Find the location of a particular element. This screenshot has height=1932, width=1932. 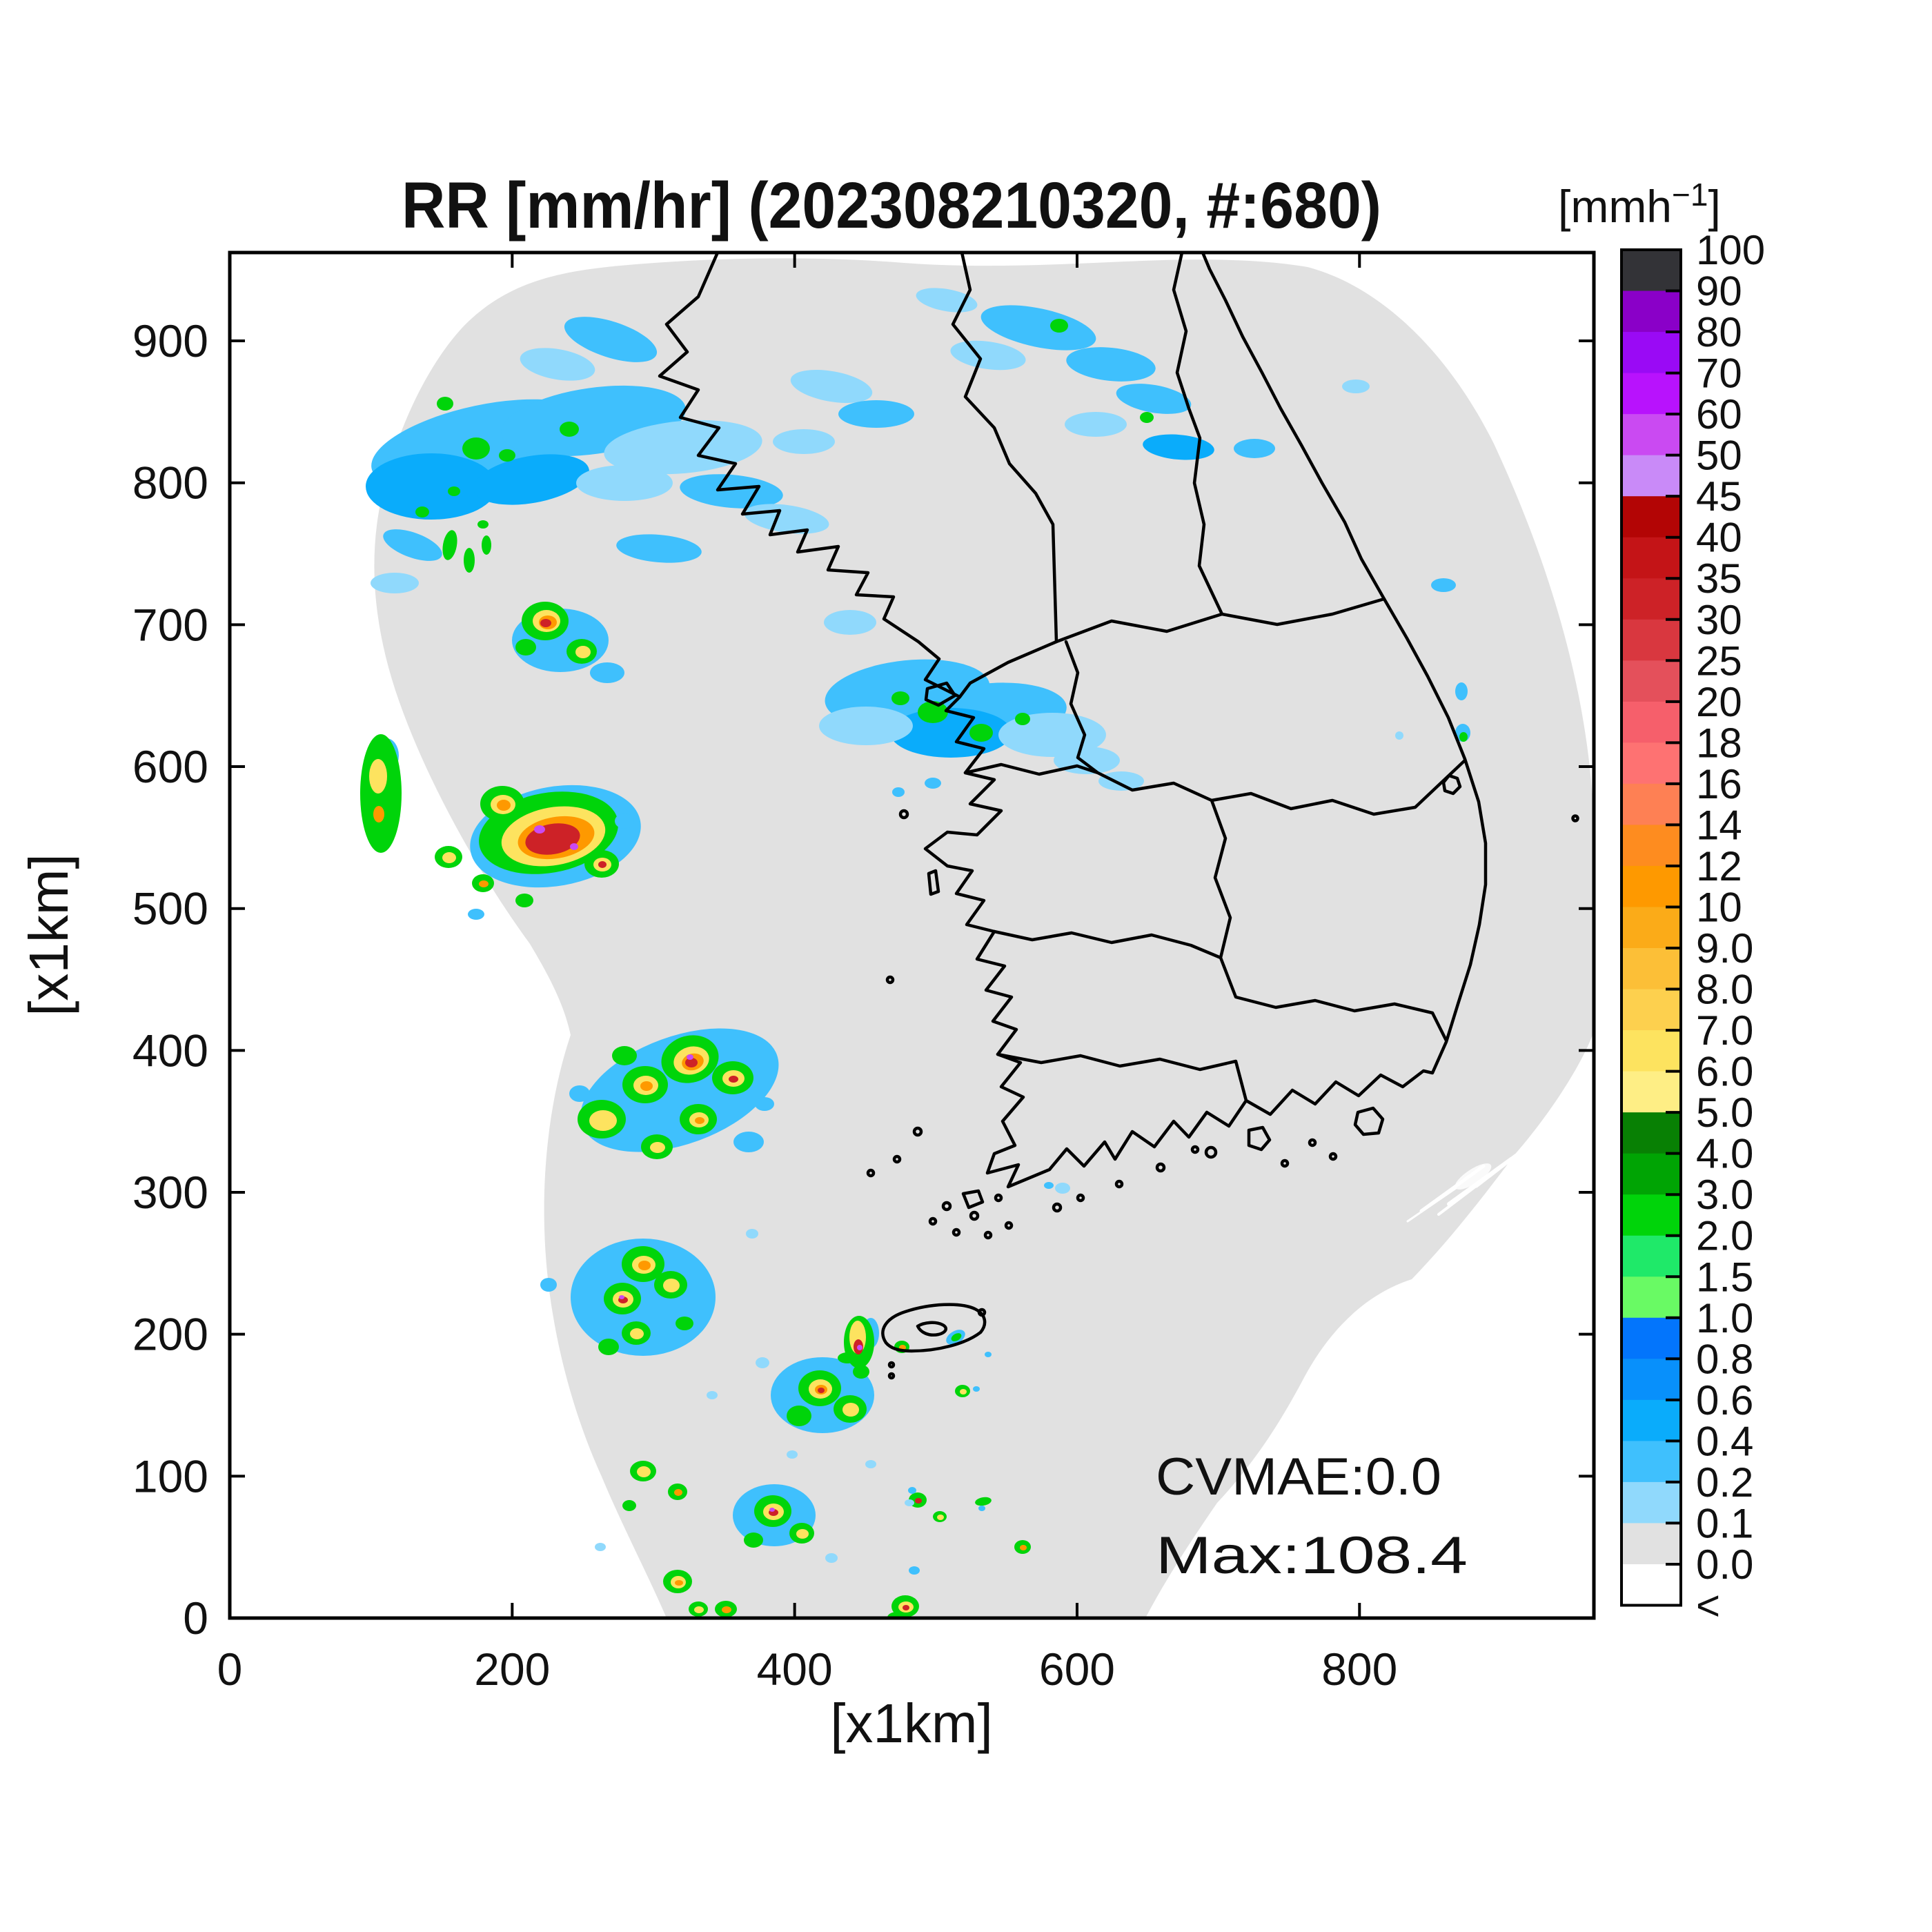

y-axis-label: [x1km] is located at coordinates (48, 935).